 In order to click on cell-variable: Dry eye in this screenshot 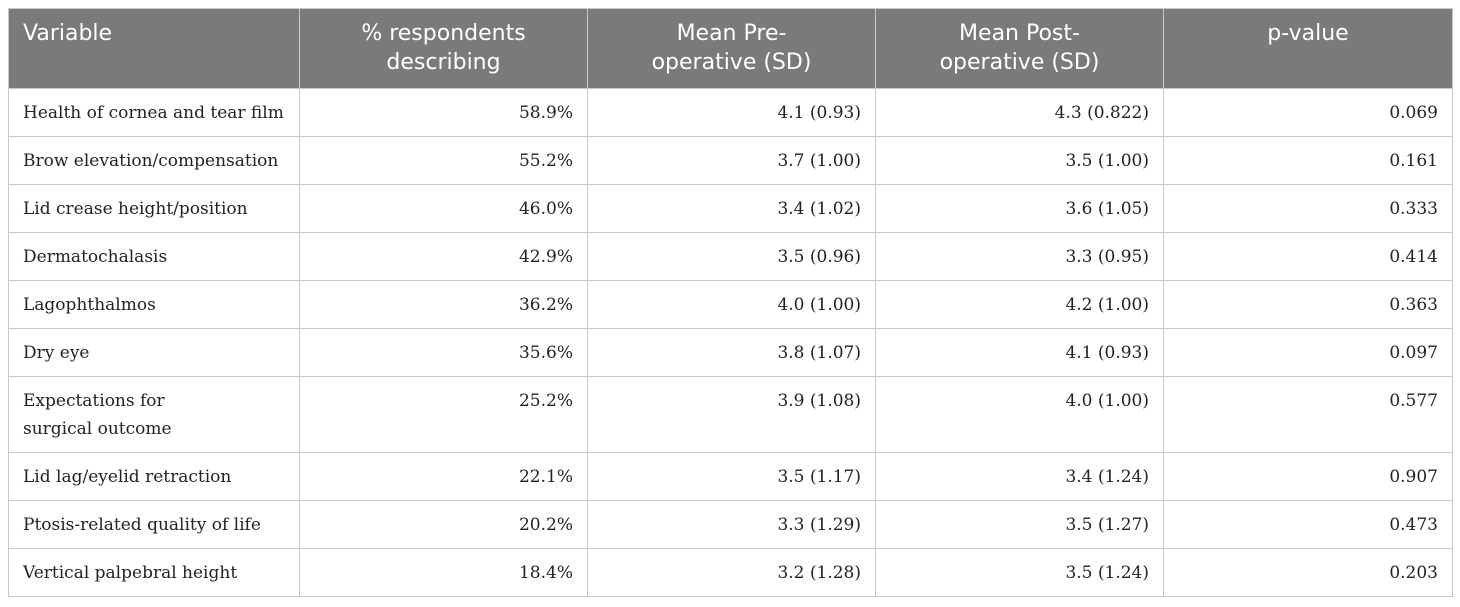, I will do `click(154, 352)`.